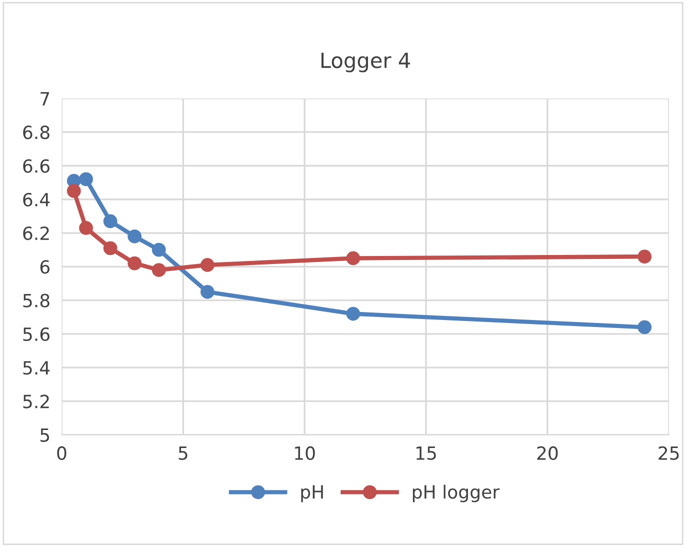  What do you see at coordinates (36, 334) in the screenshot?
I see `y-tick-label: 5.6` at bounding box center [36, 334].